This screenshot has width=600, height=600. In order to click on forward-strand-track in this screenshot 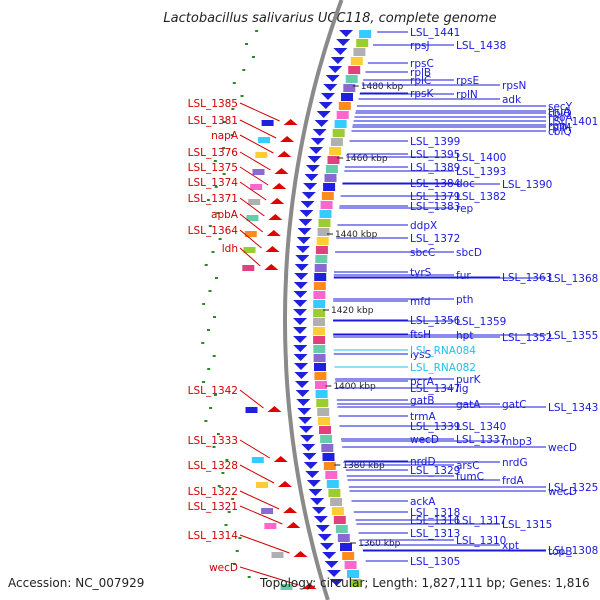, I will do `click(332, 308)`.